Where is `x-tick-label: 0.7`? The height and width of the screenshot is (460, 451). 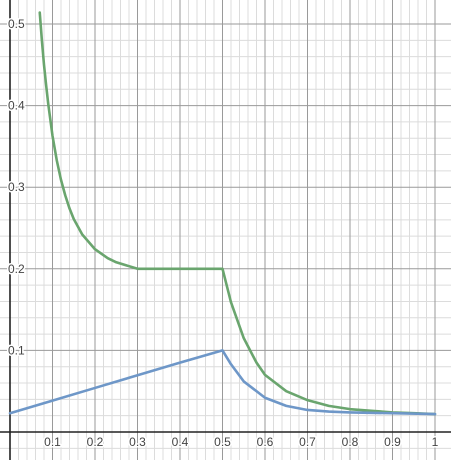
x-tick-label: 0.7 is located at coordinates (307, 442).